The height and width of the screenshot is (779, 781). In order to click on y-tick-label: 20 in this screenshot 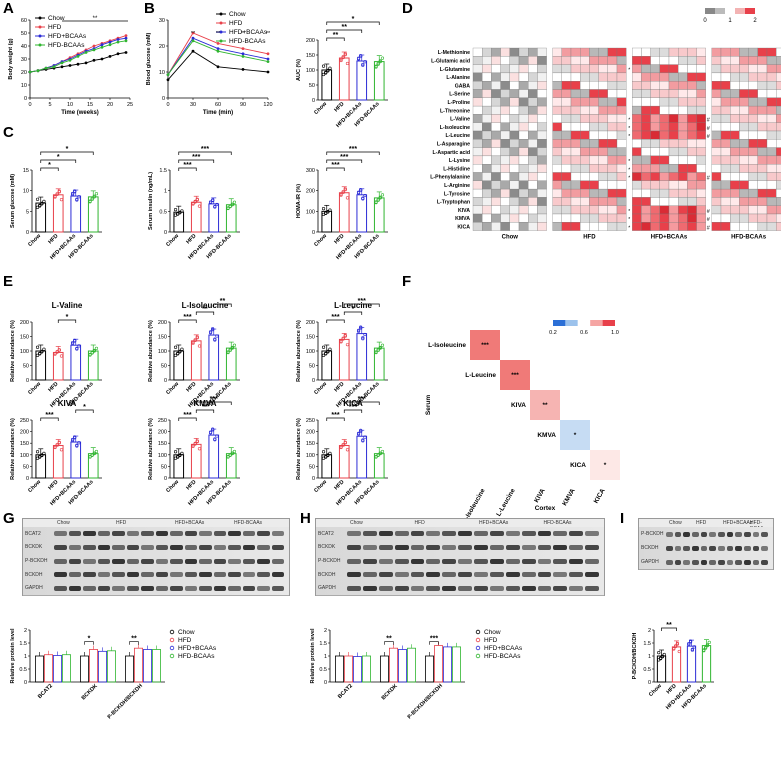, I will do `click(24, 73)`.